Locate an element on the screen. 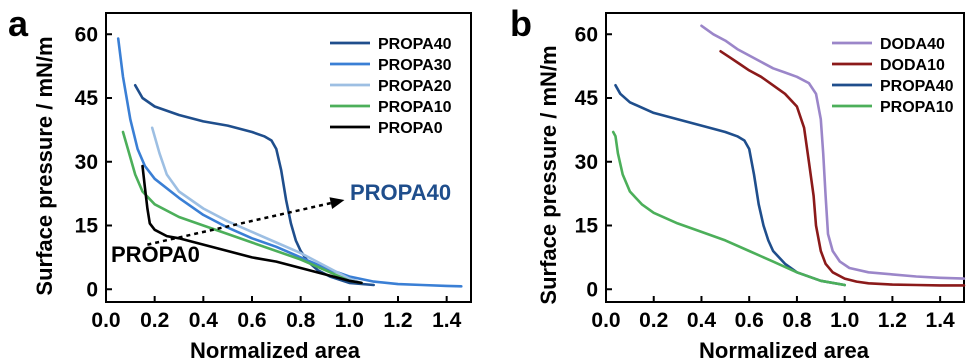  legend-label-propa30: PROPA30 is located at coordinates (415, 65).